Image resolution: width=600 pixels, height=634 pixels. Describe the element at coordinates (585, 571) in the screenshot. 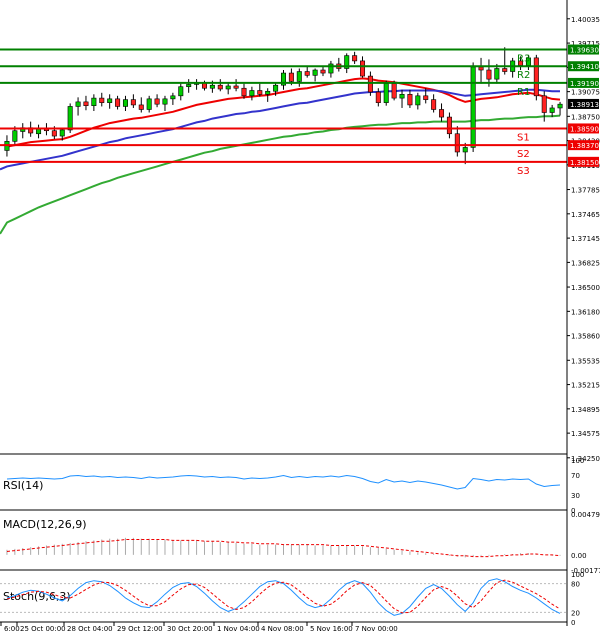

I see `macd-tick-label: -0.001778` at that location.